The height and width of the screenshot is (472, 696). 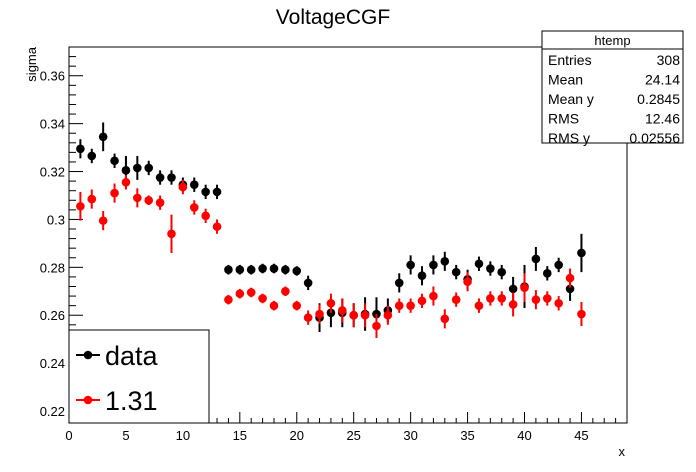 I want to click on stats-row-value: 0.2845, so click(x=658, y=99).